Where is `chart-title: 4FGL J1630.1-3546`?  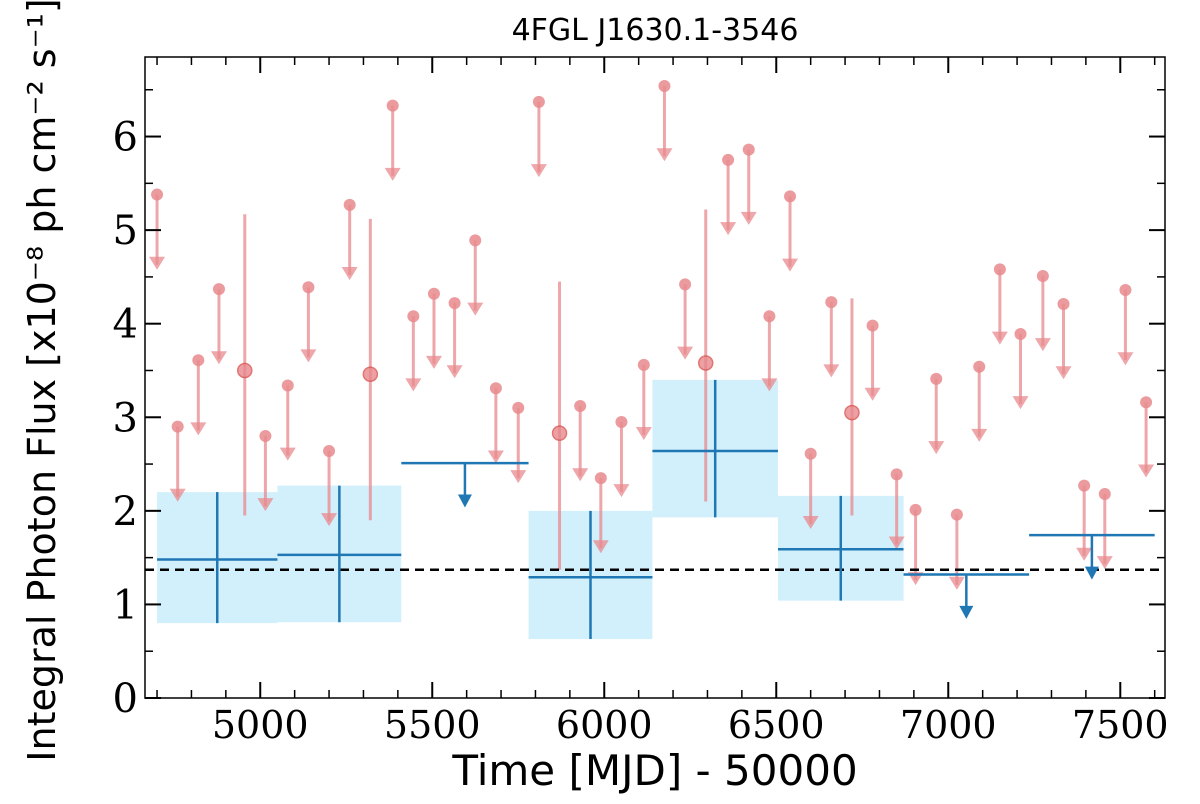 chart-title: 4FGL J1630.1-3546 is located at coordinates (655, 30).